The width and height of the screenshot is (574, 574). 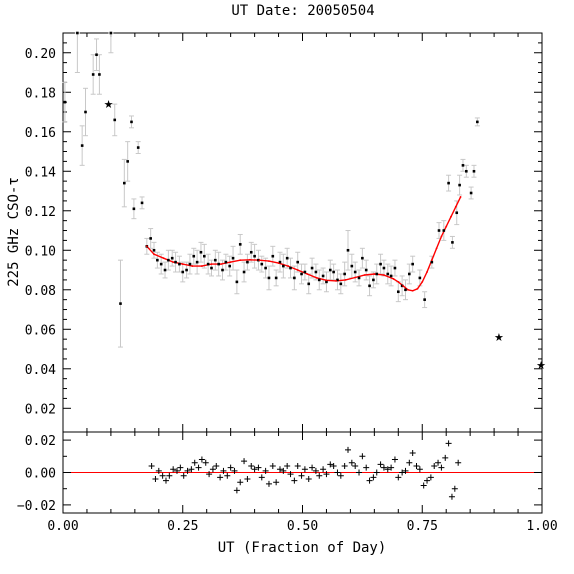 What do you see at coordinates (40, 93) in the screenshot?
I see `y-tick-label: 0.18` at bounding box center [40, 93].